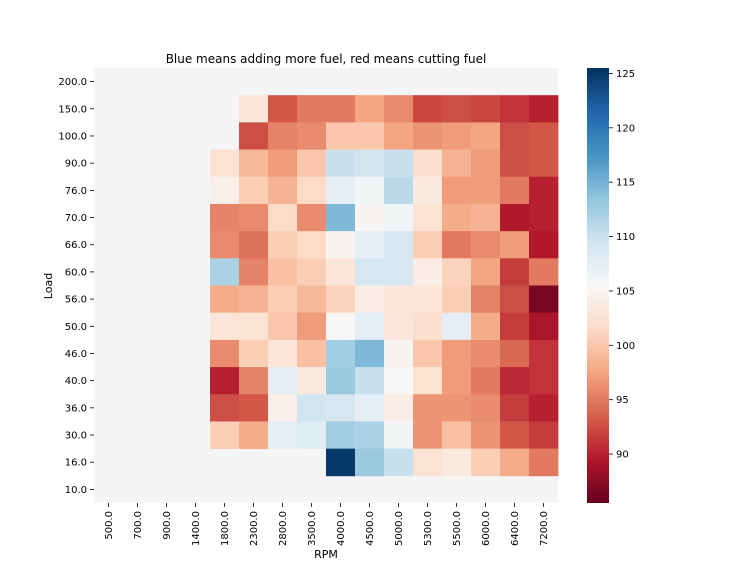  Describe the element at coordinates (76, 490) in the screenshot. I see `y-tick-label: 10.0` at that location.